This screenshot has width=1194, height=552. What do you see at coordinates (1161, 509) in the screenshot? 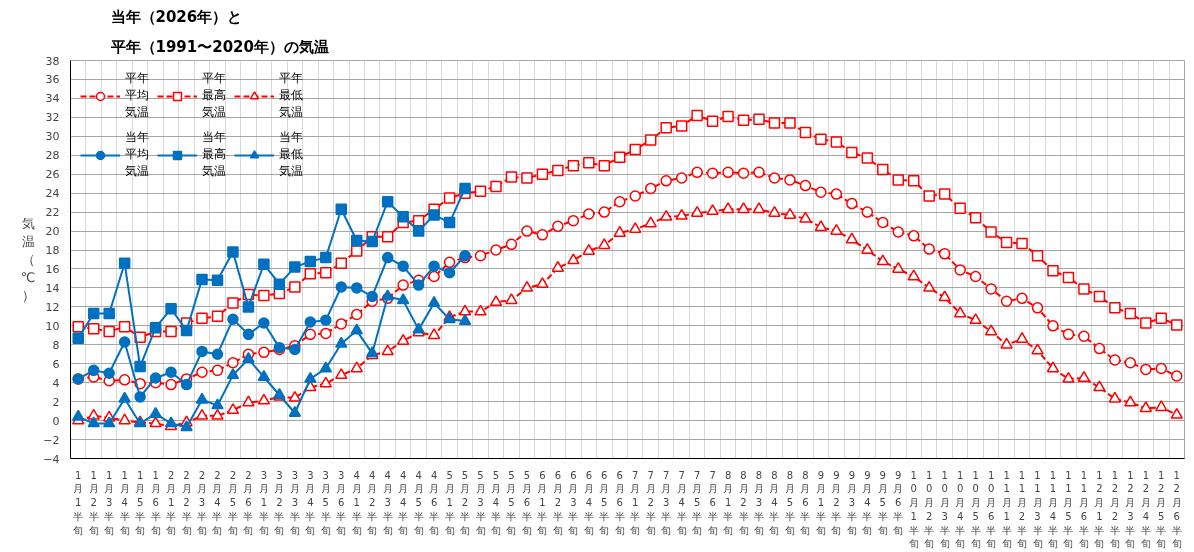
I see `x-tick-label: 12月5半旬` at bounding box center [1161, 509].